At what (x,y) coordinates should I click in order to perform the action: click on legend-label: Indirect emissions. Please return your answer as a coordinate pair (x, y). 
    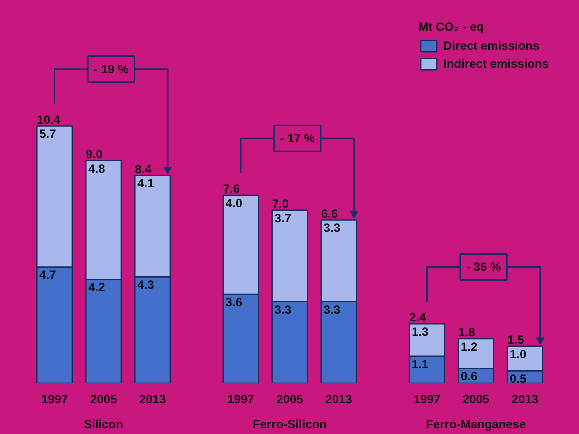
    Looking at the image, I should click on (496, 64).